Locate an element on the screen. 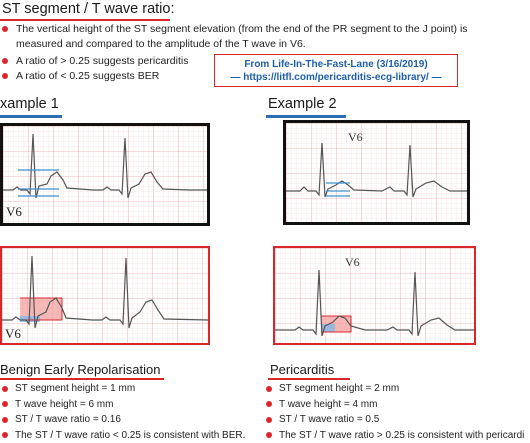 The width and height of the screenshot is (530, 443). ecg-strip-example2-top: V6 is located at coordinates (376, 172).